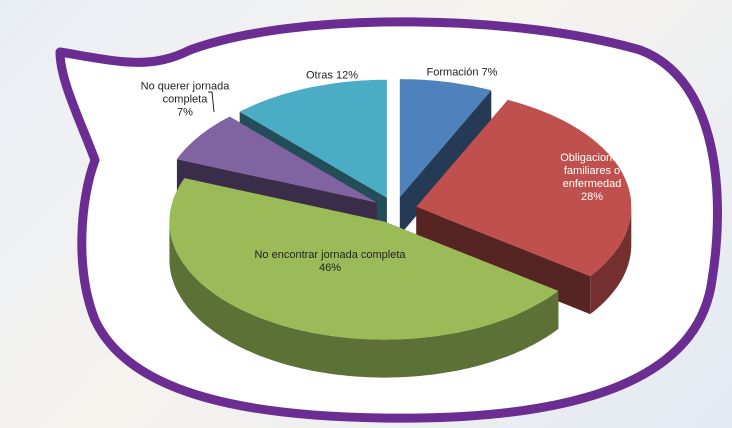 The image size is (732, 428). What do you see at coordinates (211, 102) in the screenshot?
I see `leader-line` at bounding box center [211, 102].